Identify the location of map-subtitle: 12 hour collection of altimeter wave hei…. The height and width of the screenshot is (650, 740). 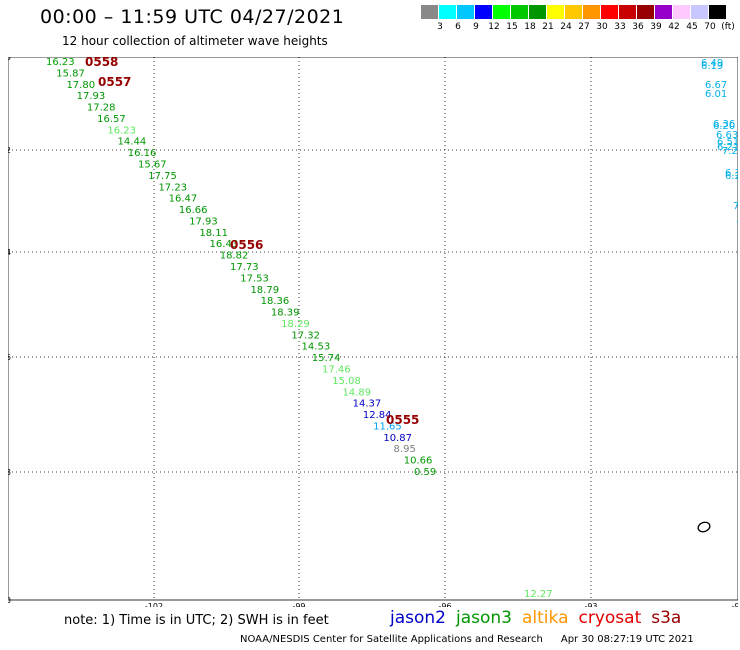
(195, 41).